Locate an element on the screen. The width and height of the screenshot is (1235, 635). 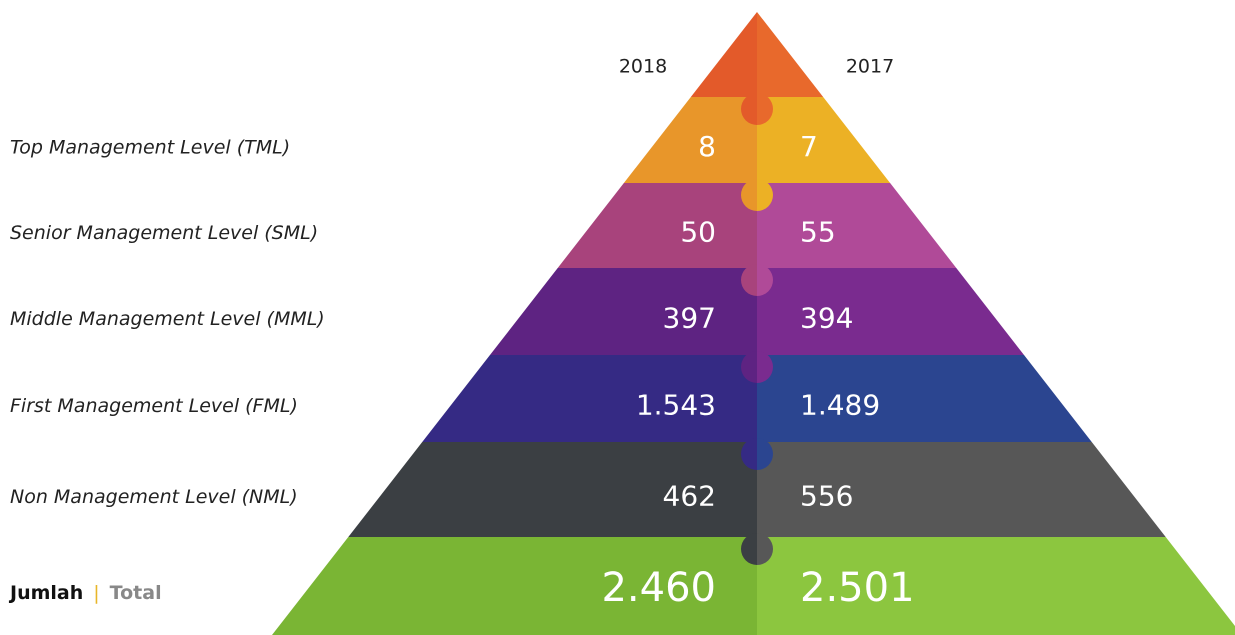
year-right: 2017 is located at coordinates (870, 67).